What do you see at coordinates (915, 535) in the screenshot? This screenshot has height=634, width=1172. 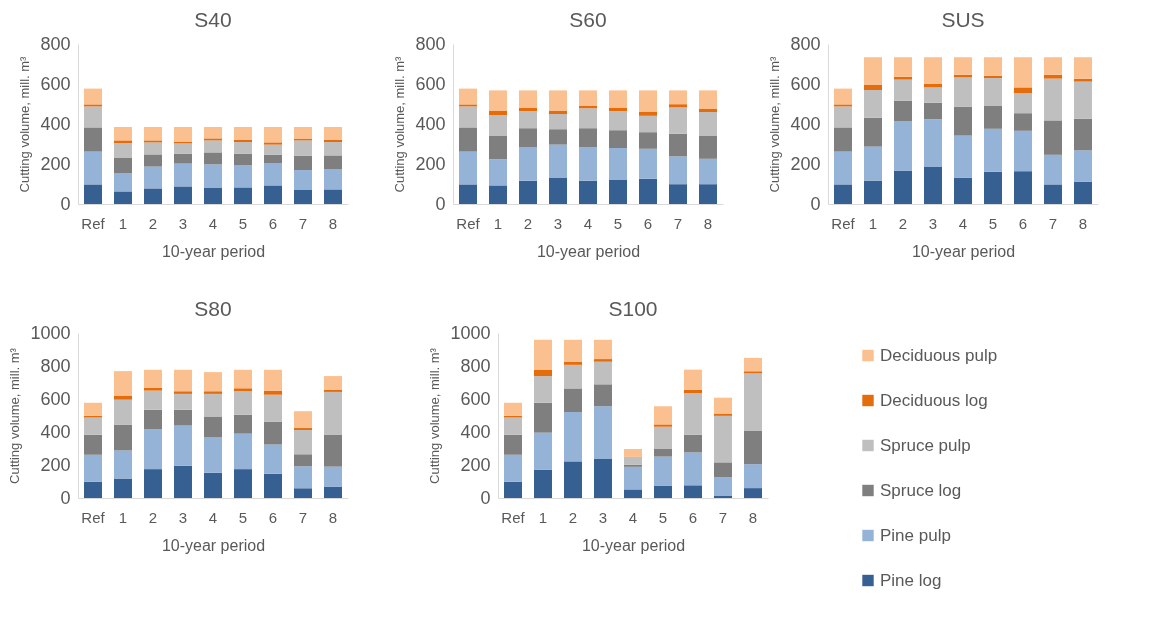 I see `legend-label: Pine pulp` at bounding box center [915, 535].